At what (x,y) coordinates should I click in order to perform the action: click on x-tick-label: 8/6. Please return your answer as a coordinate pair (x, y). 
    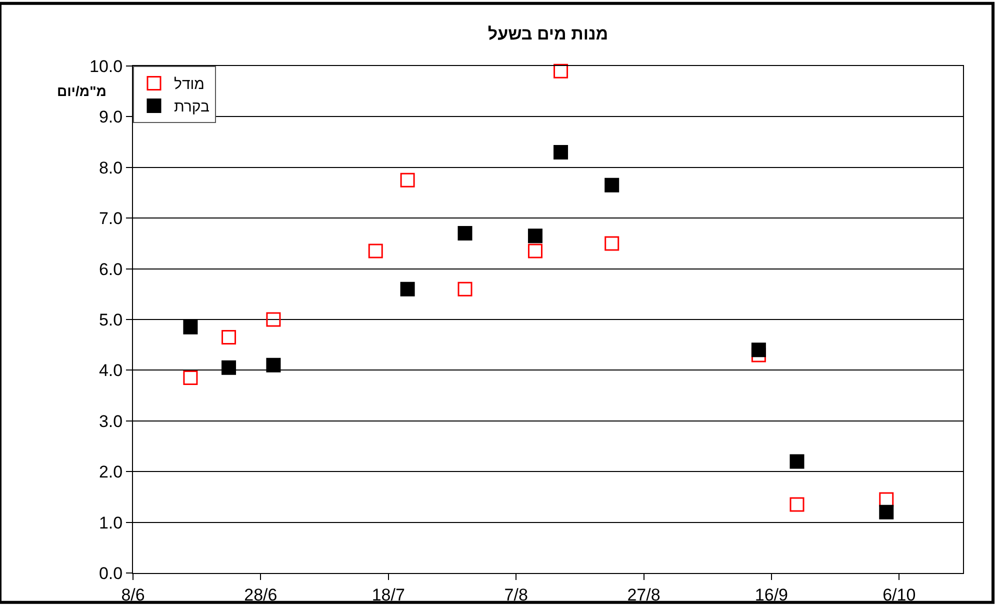
    Looking at the image, I should click on (133, 594).